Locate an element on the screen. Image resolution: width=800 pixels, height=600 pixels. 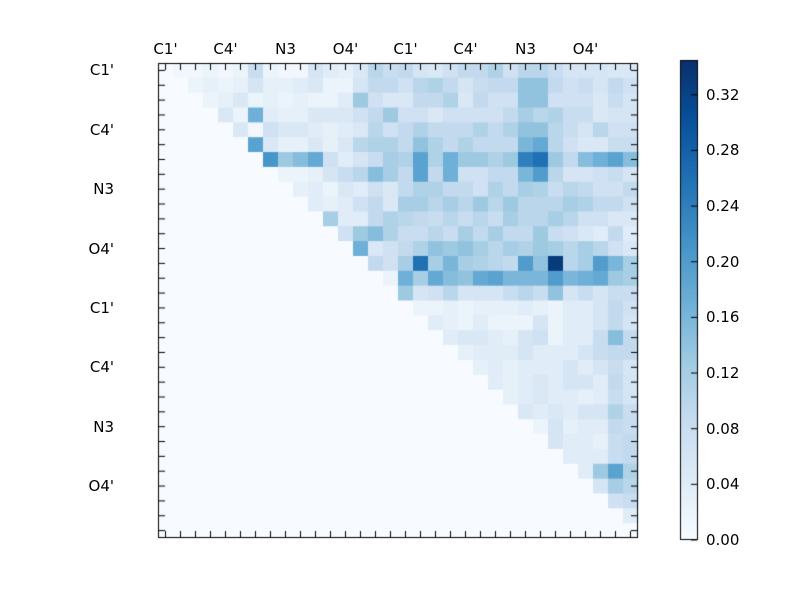
left-axis-label-5: C4' is located at coordinates (101, 367).